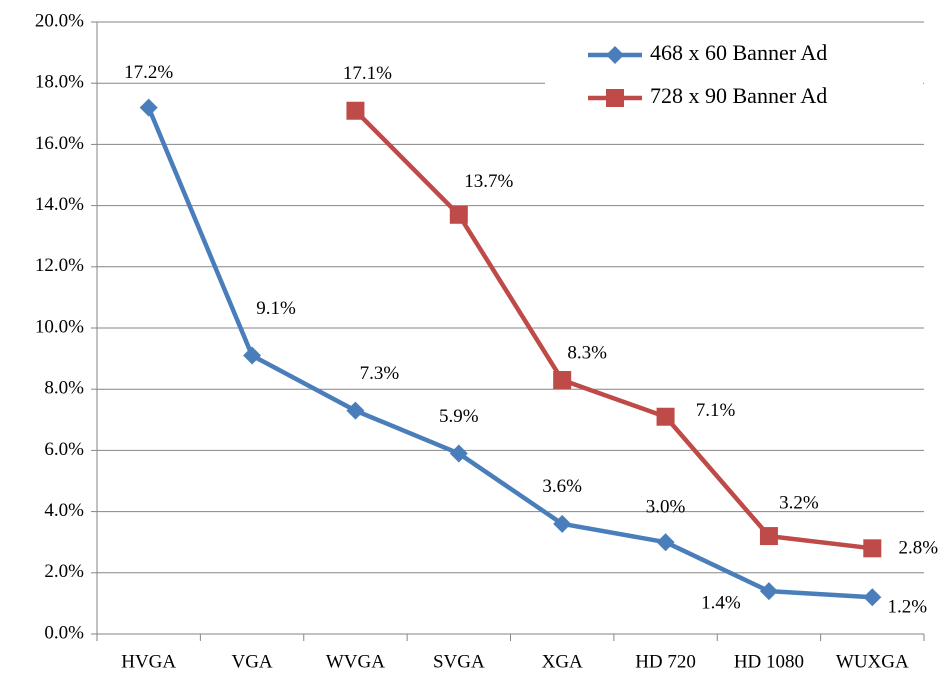 This screenshot has width=944, height=682. Describe the element at coordinates (380, 373) in the screenshot. I see `data-label: 7.3%` at that location.